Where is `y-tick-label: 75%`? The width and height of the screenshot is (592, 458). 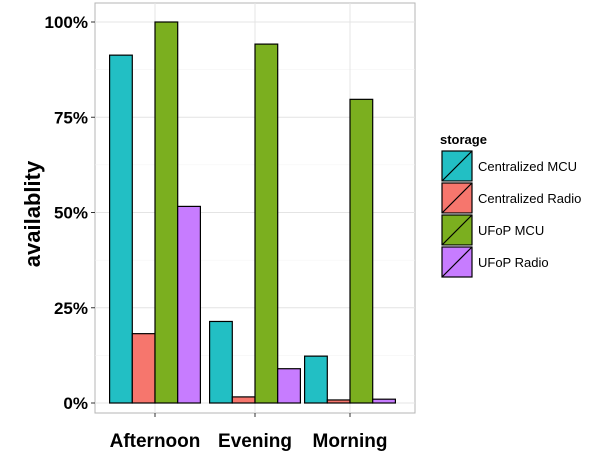
y-tick-label: 75% is located at coordinates (71, 117).